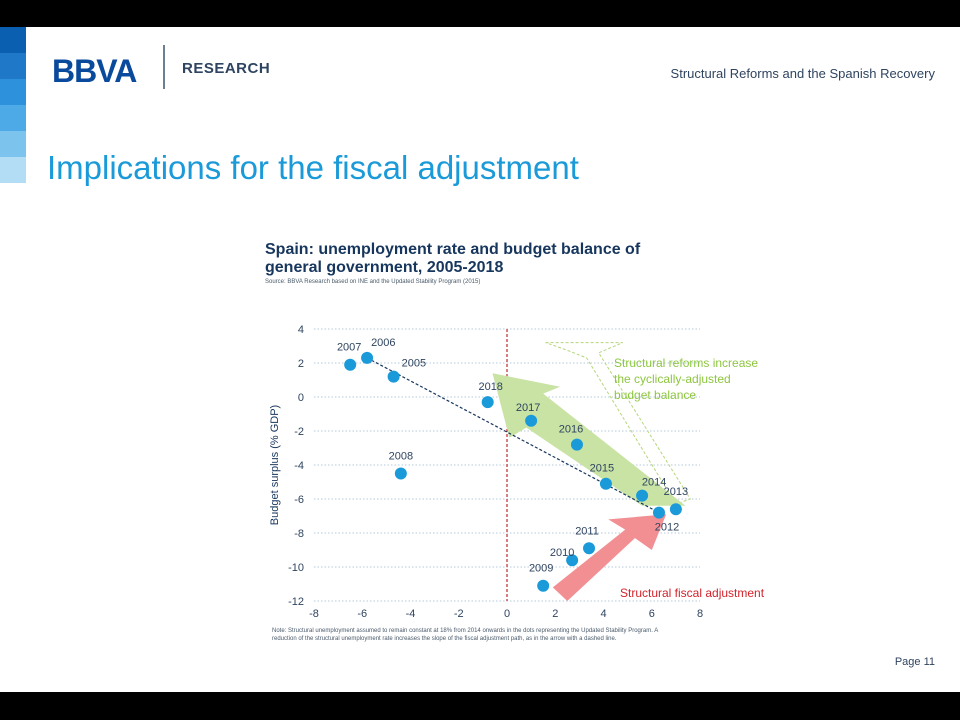 The width and height of the screenshot is (960, 720). I want to click on point-label: 2007, so click(349, 348).